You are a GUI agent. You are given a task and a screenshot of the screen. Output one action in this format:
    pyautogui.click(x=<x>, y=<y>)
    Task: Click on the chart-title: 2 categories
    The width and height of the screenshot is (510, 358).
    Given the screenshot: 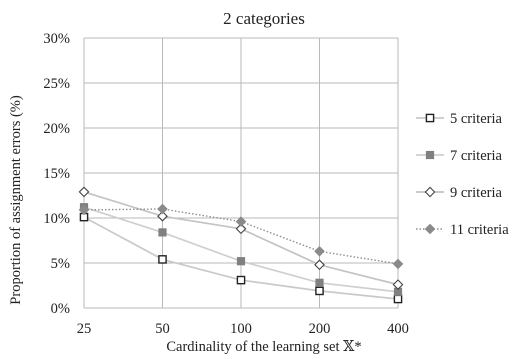 What is the action you would take?
    pyautogui.click(x=264, y=18)
    